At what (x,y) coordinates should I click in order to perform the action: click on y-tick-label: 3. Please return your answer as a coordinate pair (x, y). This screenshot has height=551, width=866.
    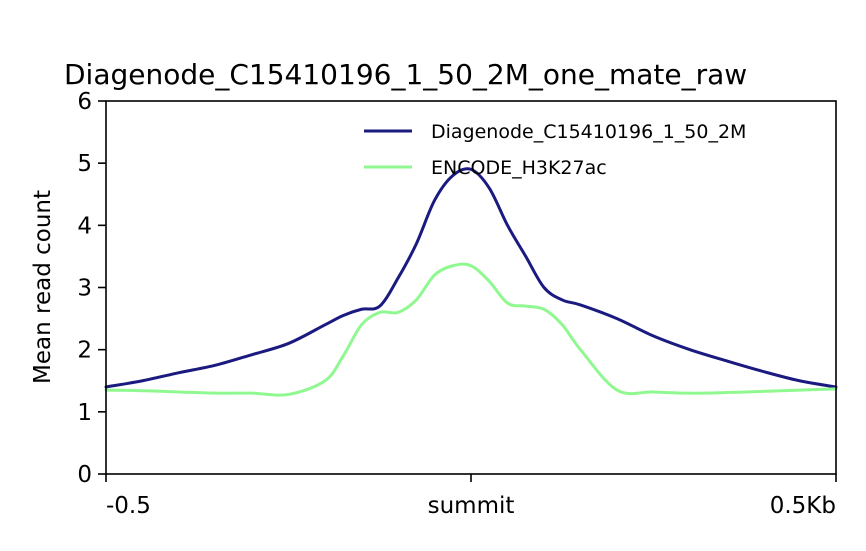
    Looking at the image, I should click on (84, 289).